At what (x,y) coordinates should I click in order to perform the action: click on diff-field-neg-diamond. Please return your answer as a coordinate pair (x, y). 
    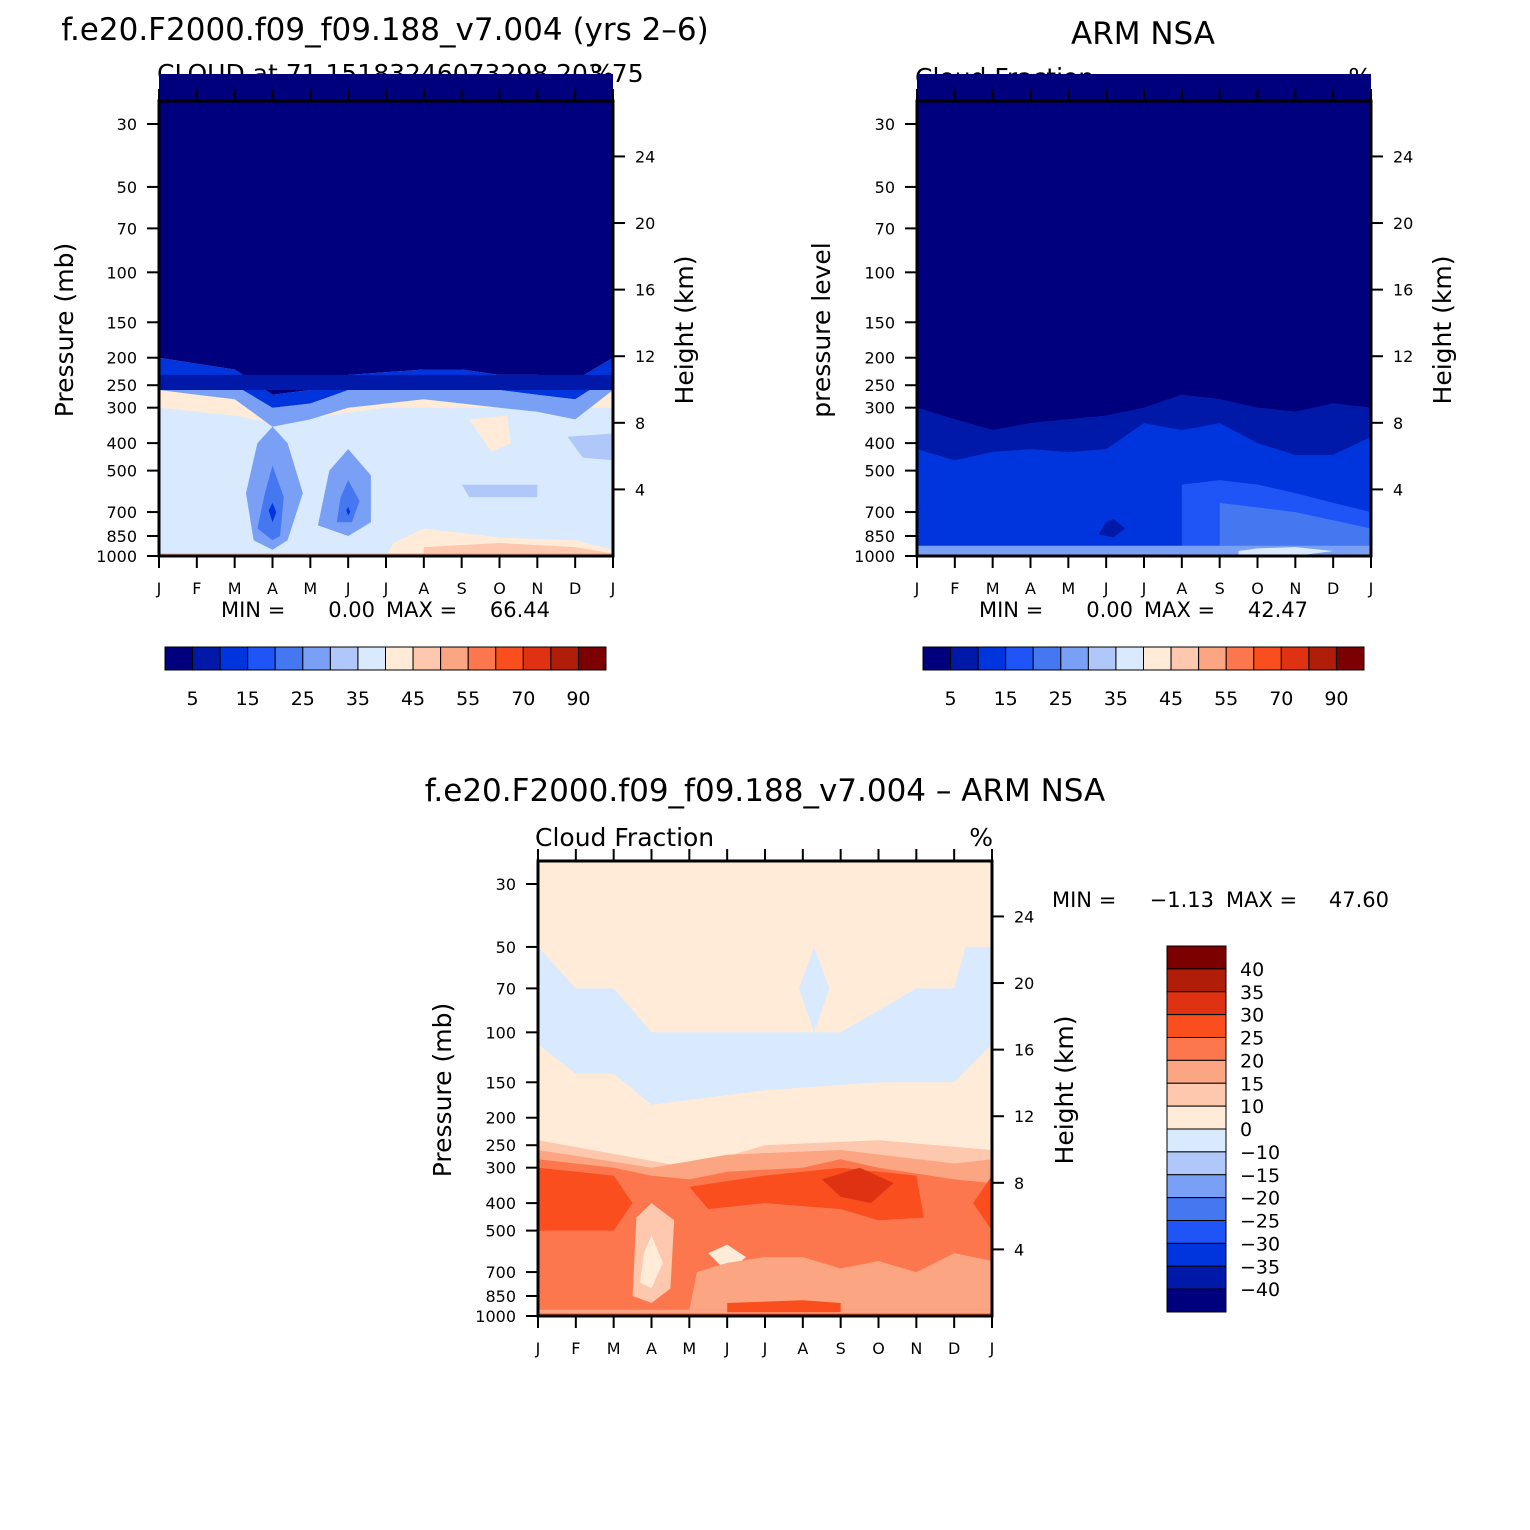
    Looking at the image, I should click on (814, 989).